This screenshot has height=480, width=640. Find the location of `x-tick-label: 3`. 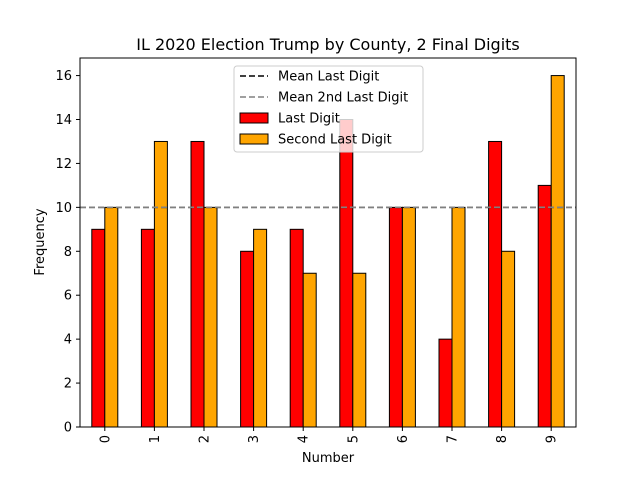

x-tick-label: 3 is located at coordinates (254, 439).